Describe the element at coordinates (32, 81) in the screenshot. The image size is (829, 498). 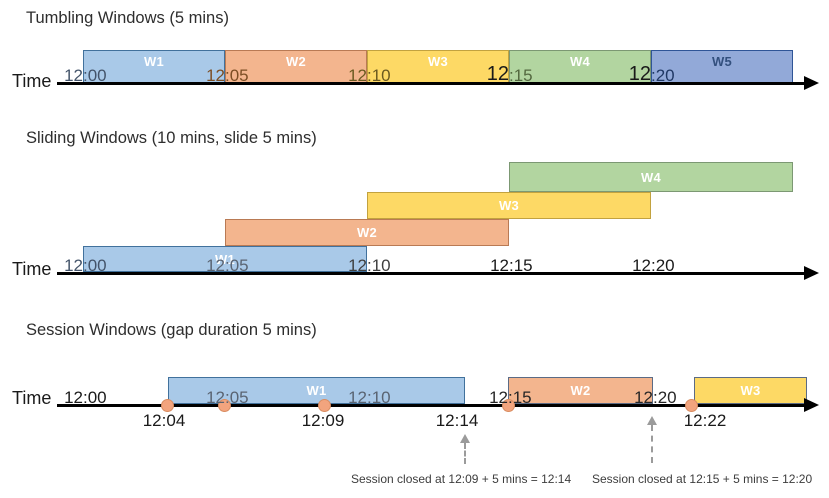
I see `tumbling-time-axis-label: Time` at that location.